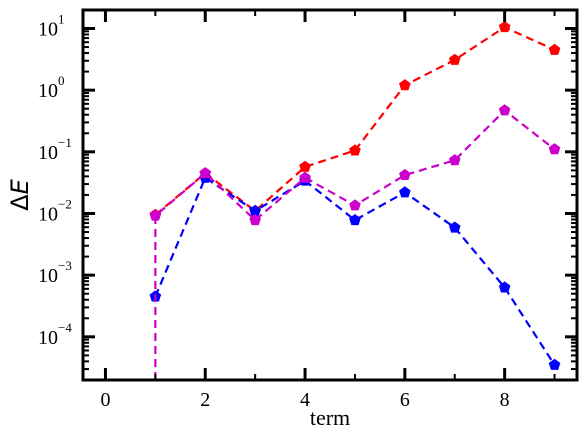 This screenshot has width=587, height=440. Describe the element at coordinates (305, 400) in the screenshot. I see `x-tick-label: 4` at that location.